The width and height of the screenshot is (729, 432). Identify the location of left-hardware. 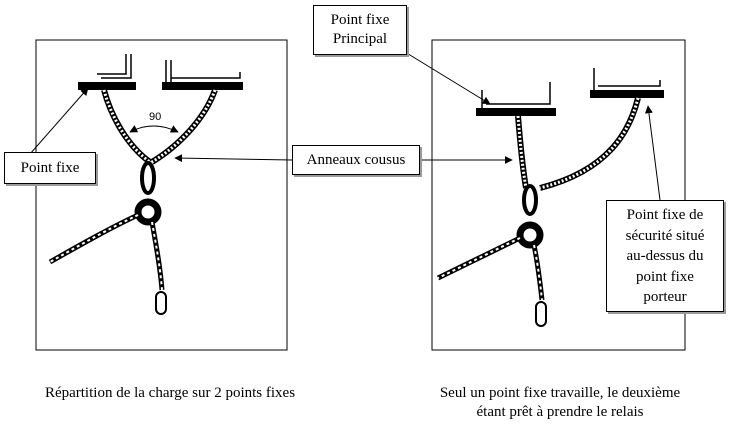
(107, 238).